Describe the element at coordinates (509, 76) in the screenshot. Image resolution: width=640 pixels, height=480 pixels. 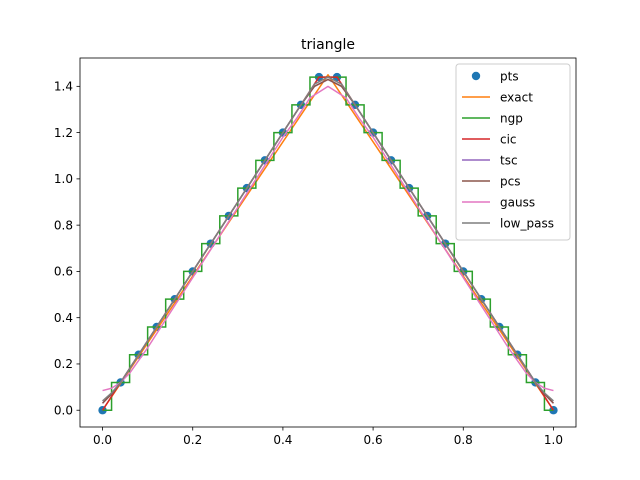
I see `legend-label: pts` at that location.